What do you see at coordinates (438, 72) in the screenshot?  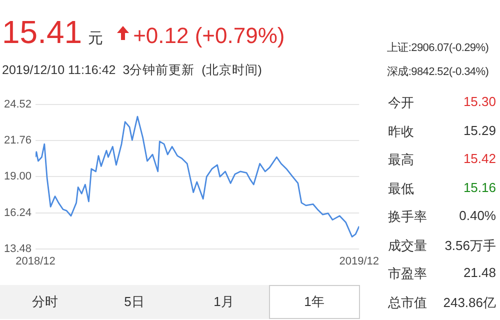 I see `text: 深成:9842.52(-0.34%)` at bounding box center [438, 72].